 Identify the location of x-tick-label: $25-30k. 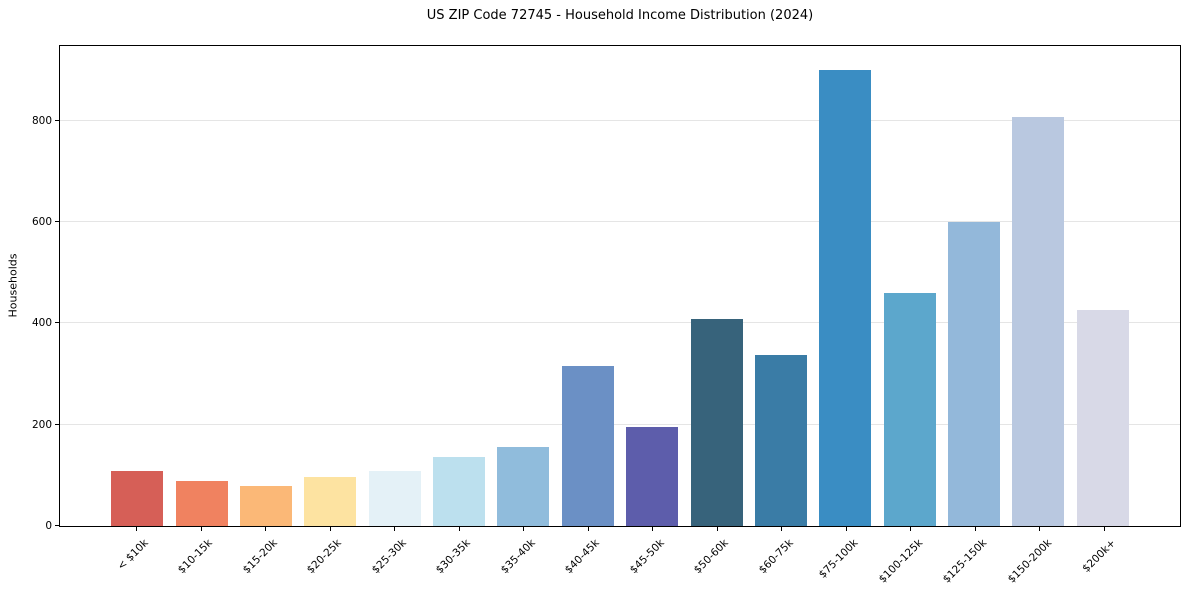
(389, 557).